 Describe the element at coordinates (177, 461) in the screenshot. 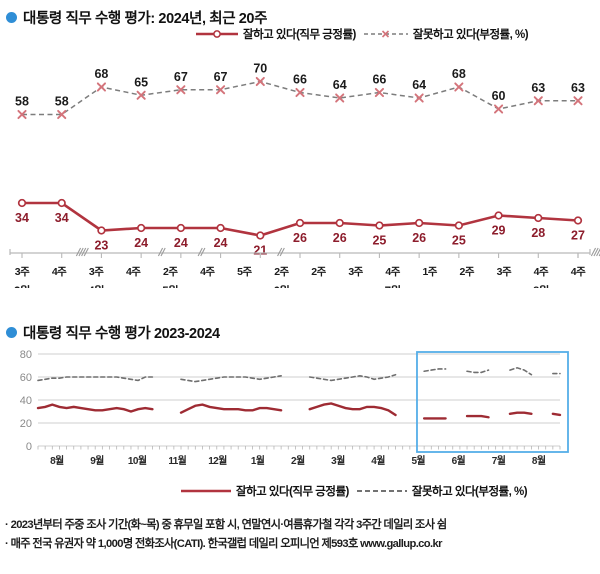

I see `bottom-month-label: 11월` at that location.